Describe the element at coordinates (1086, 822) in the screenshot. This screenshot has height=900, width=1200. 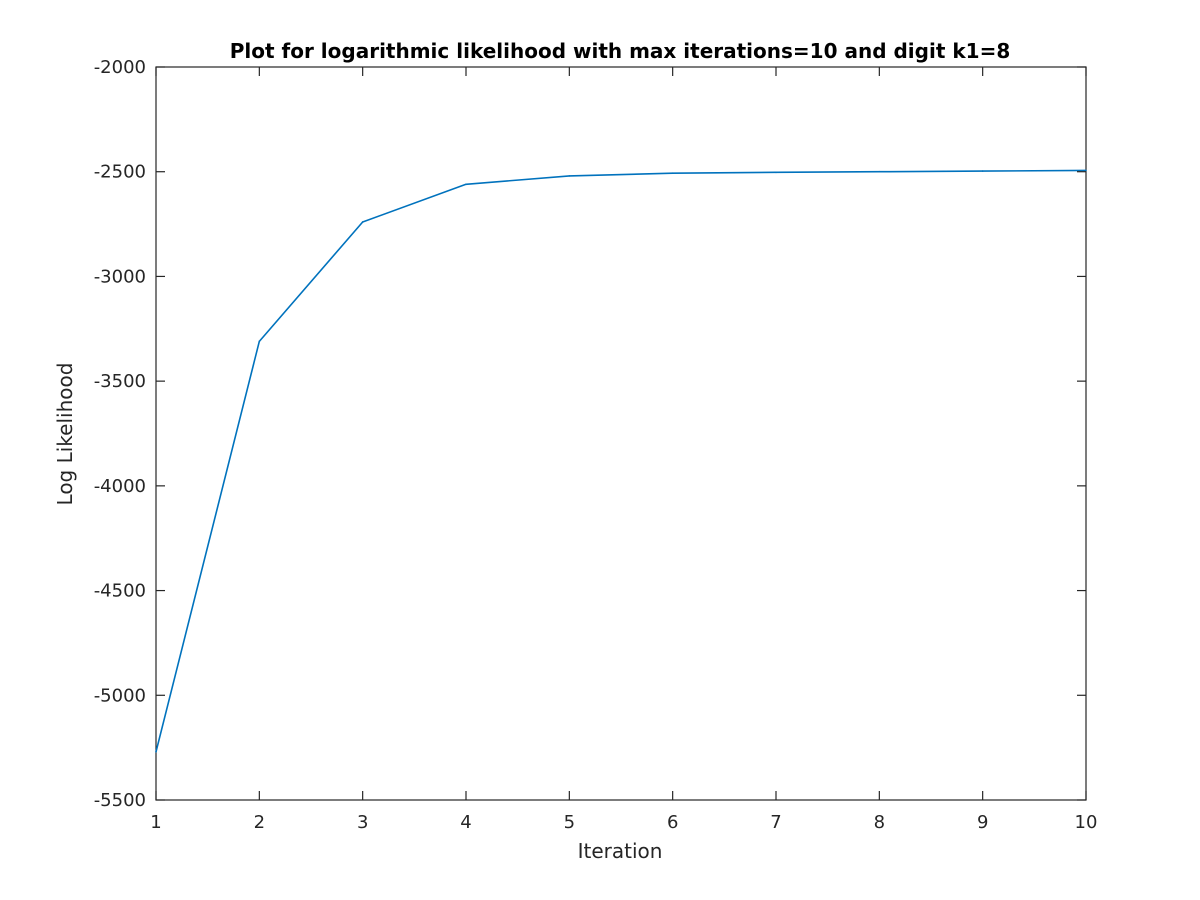
I see `x-tick-label: 10` at that location.